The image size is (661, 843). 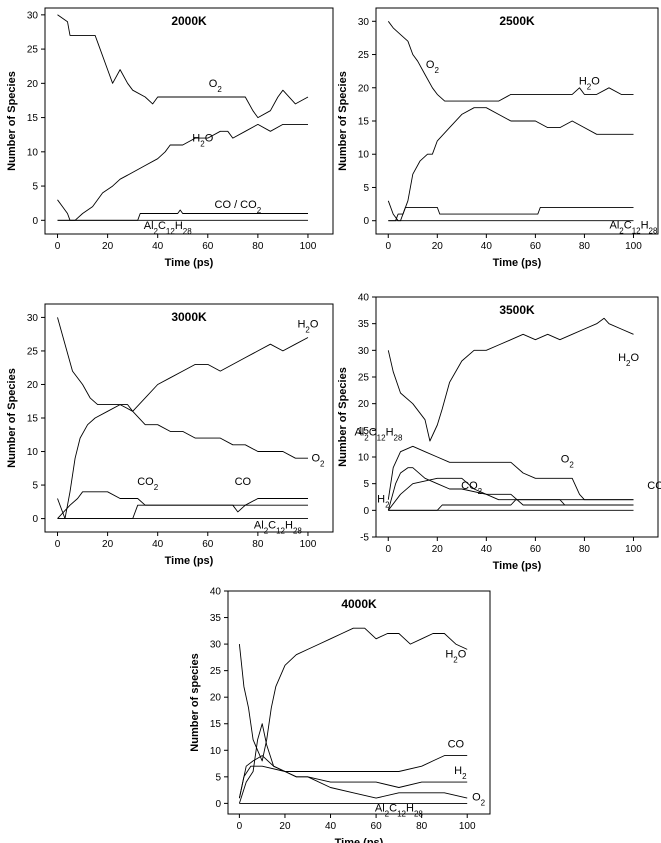 I want to click on chart-title: 2500K, so click(x=517, y=21).